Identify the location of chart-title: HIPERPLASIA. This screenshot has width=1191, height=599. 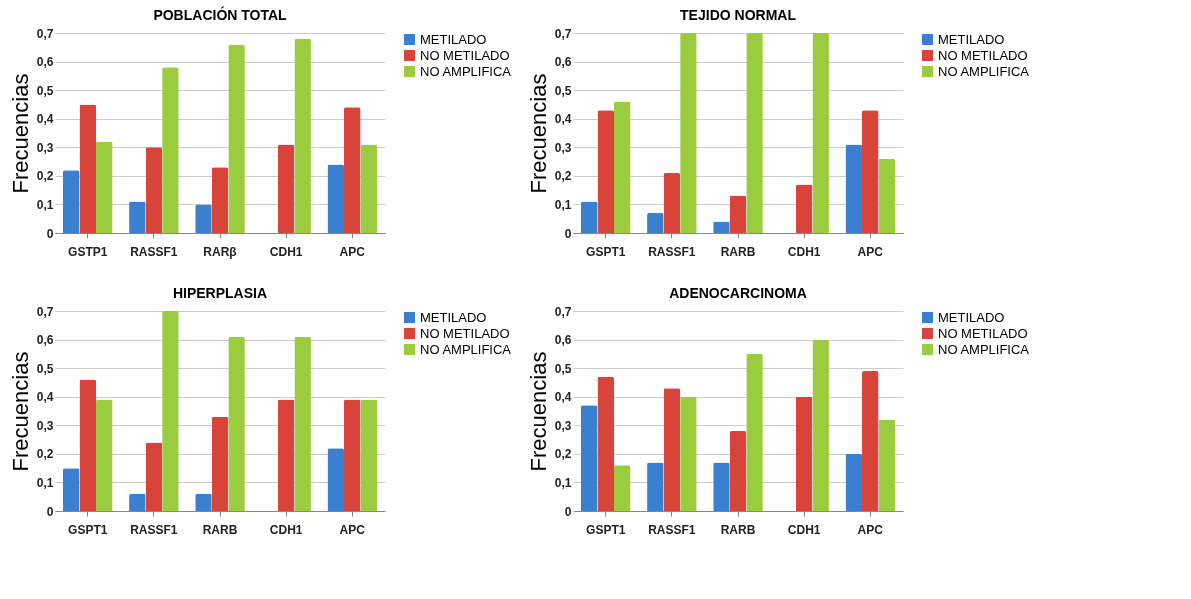
(220, 293).